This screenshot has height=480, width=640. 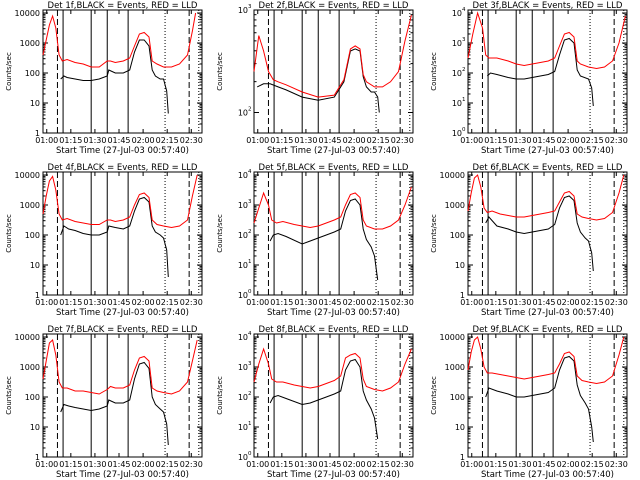 What do you see at coordinates (250, 292) in the screenshot?
I see `y-tick-exponent: 0` at bounding box center [250, 292].